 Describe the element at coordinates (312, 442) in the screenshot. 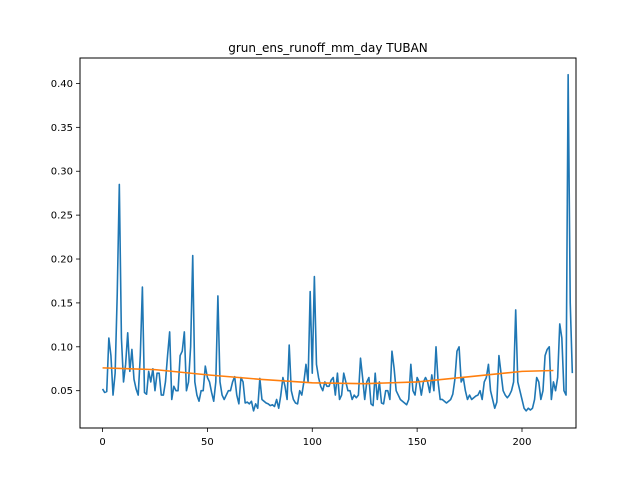

I see `x-tick-label: 100` at that location.